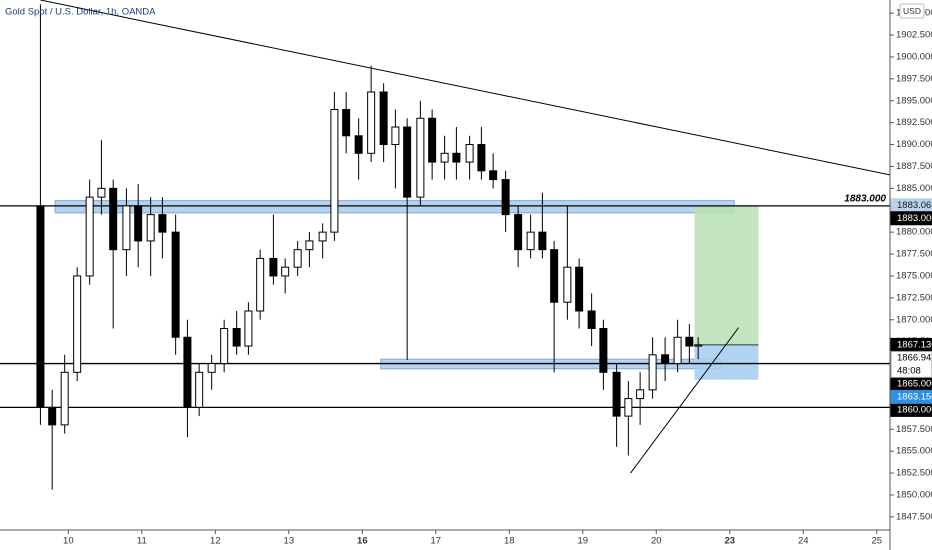 This screenshot has height=550, width=932. What do you see at coordinates (914, 409) in the screenshot?
I see `price-tag: 1860.000` at bounding box center [914, 409].